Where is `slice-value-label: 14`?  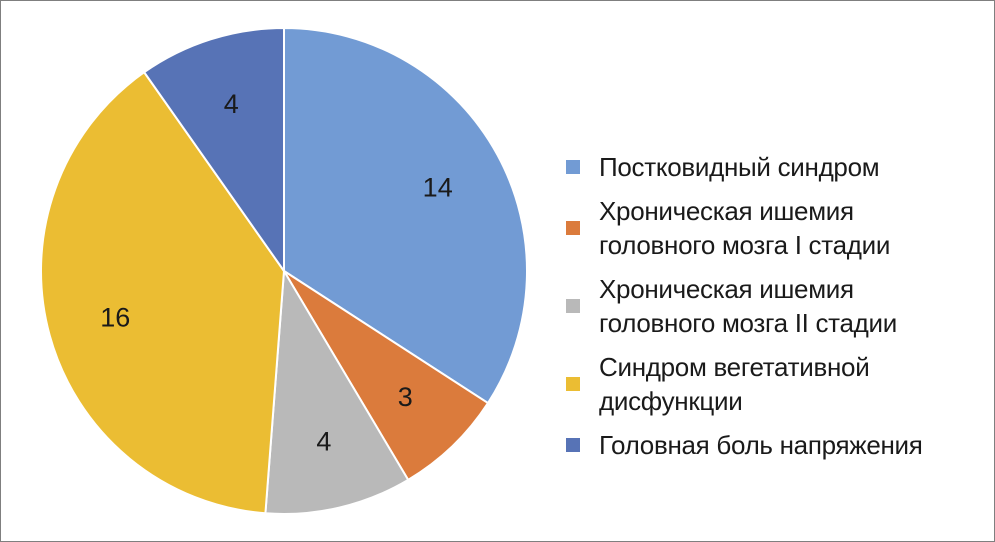 slice-value-label: 14 is located at coordinates (438, 187).